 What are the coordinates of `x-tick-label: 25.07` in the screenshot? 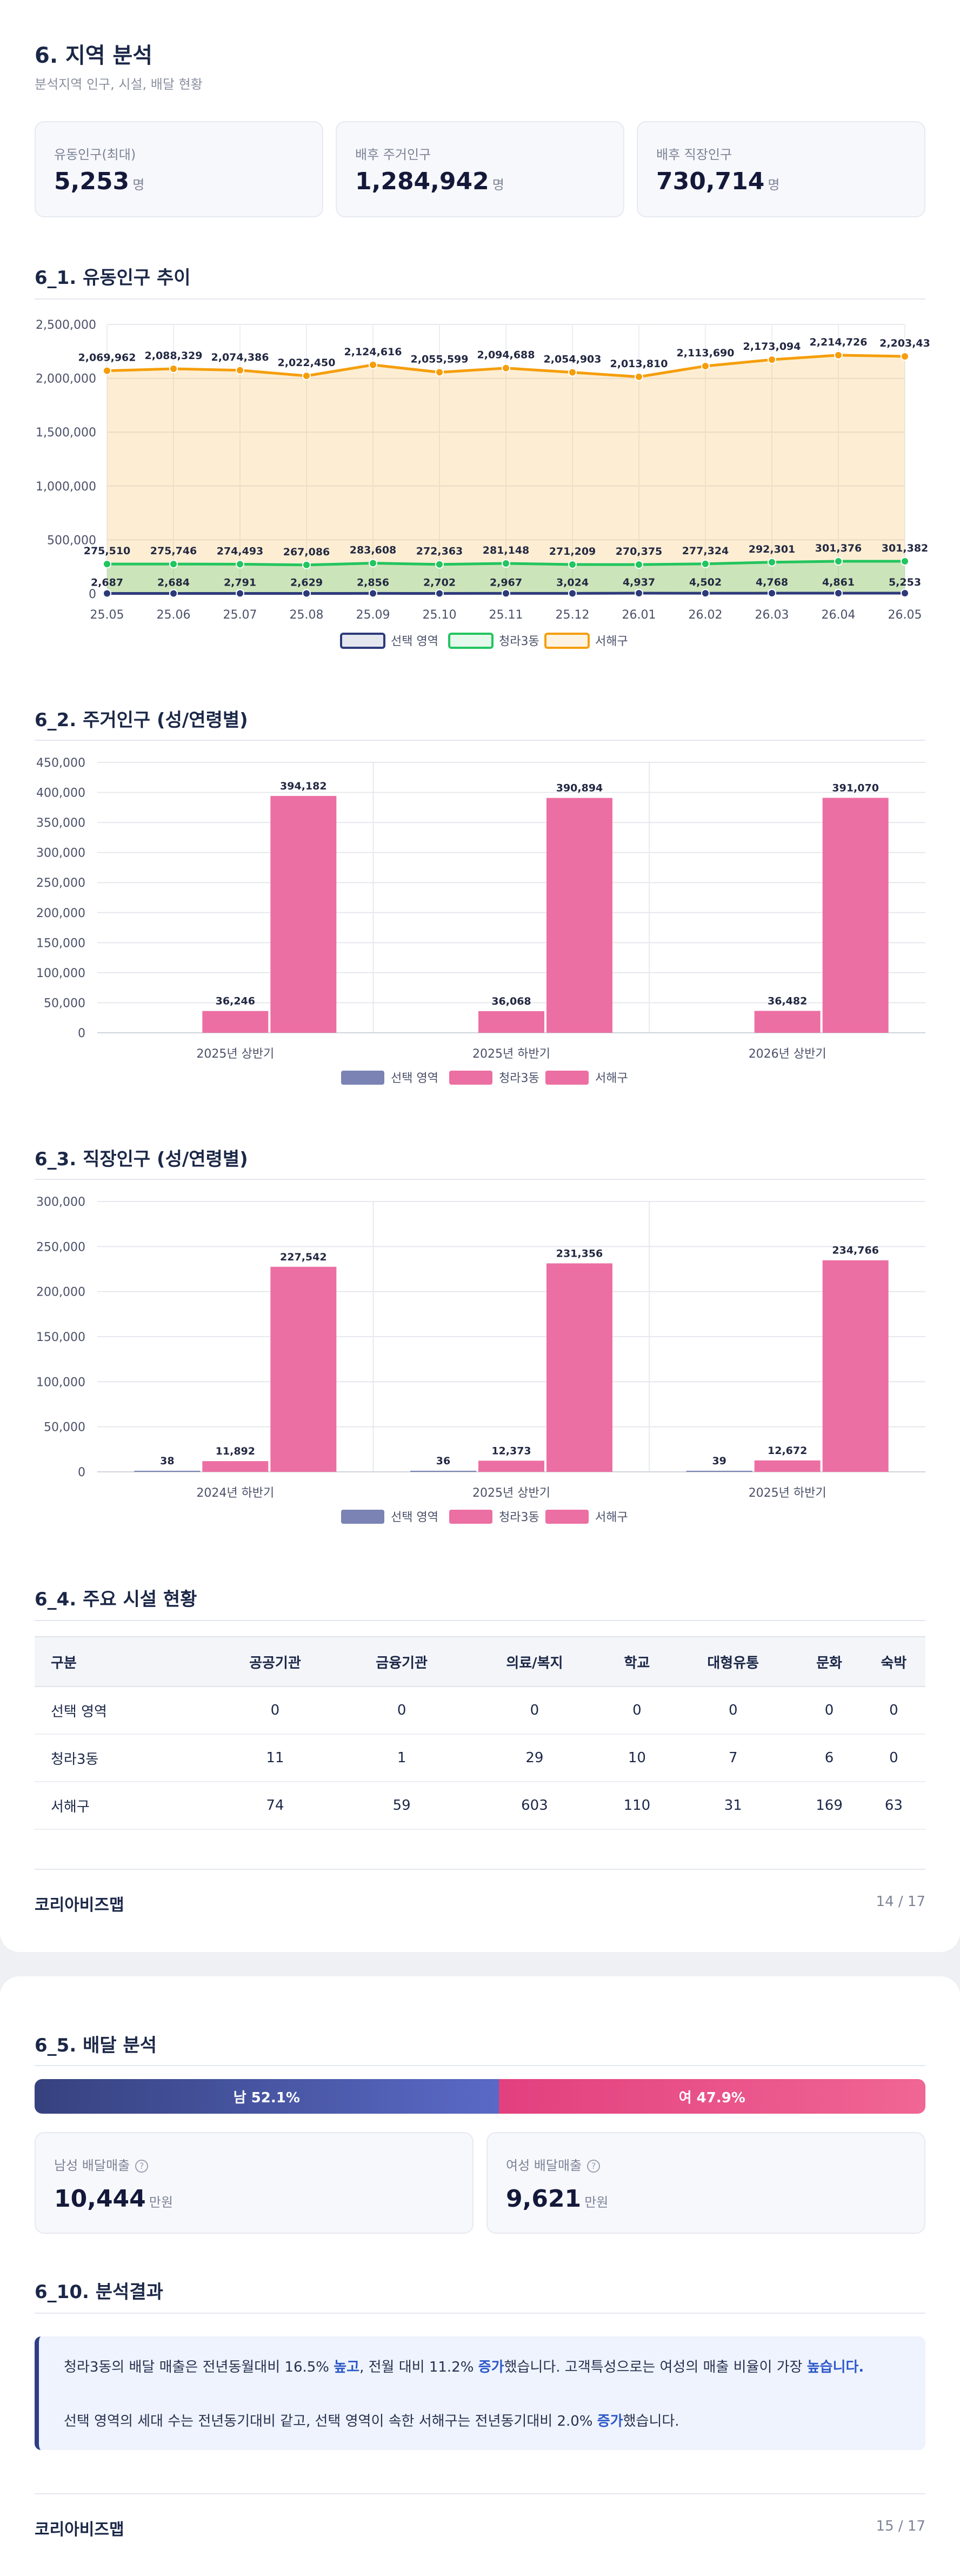 It's located at (240, 615).